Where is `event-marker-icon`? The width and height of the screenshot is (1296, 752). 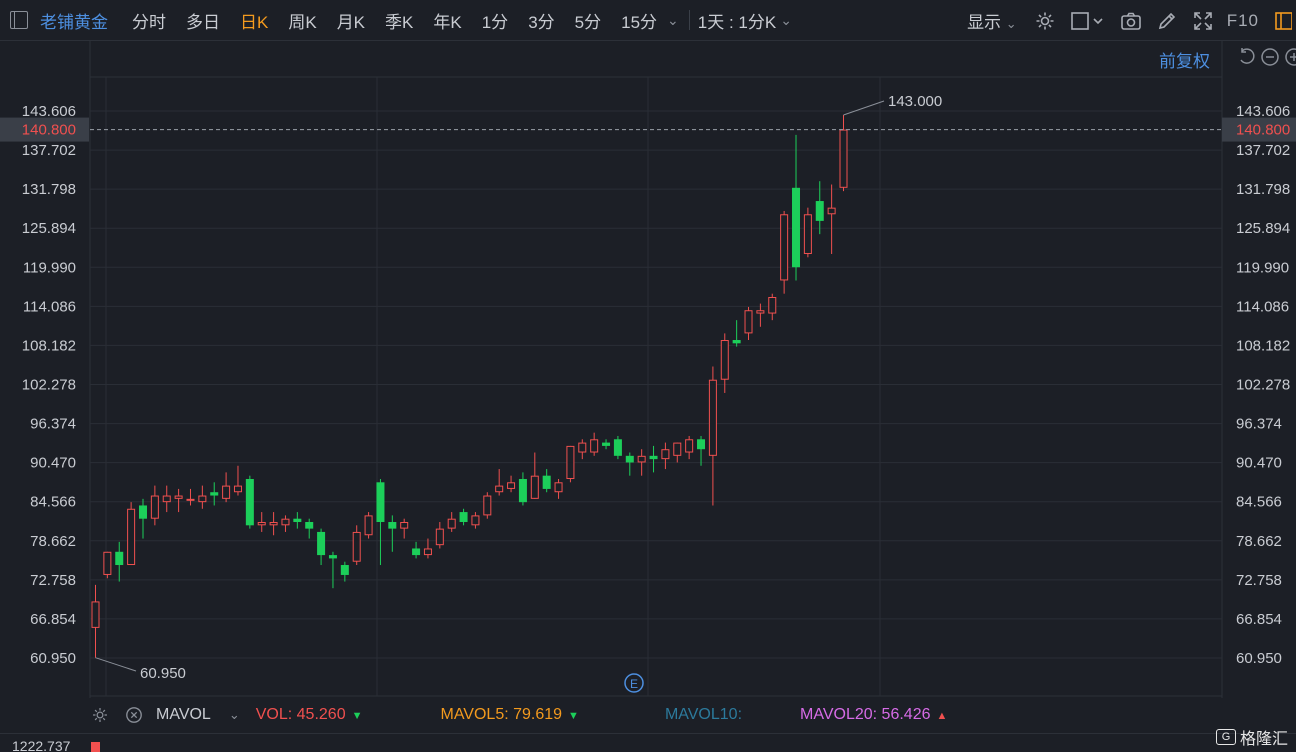 event-marker-icon is located at coordinates (634, 683).